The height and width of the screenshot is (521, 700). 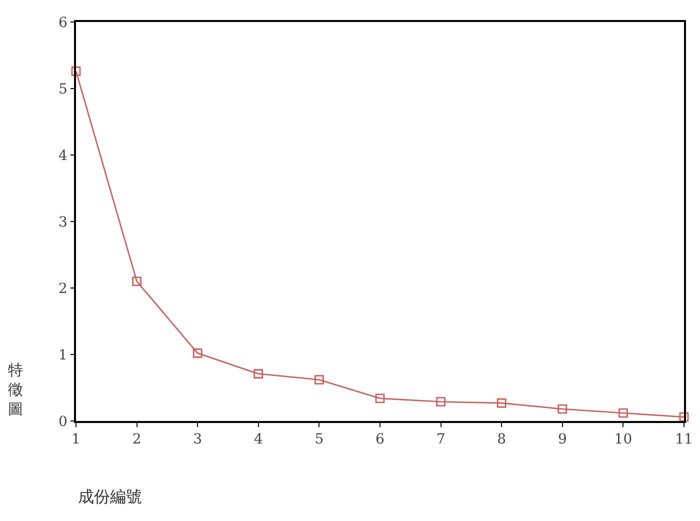 I want to click on x-axis-title: 成份編號, so click(x=110, y=496).